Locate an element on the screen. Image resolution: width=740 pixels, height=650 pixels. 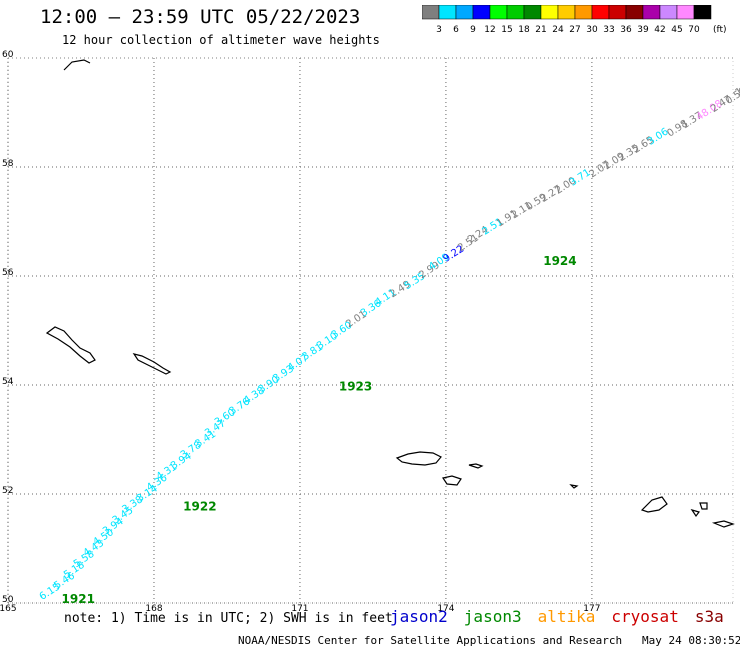
scale-tick-label: 45 is located at coordinates (676, 30).